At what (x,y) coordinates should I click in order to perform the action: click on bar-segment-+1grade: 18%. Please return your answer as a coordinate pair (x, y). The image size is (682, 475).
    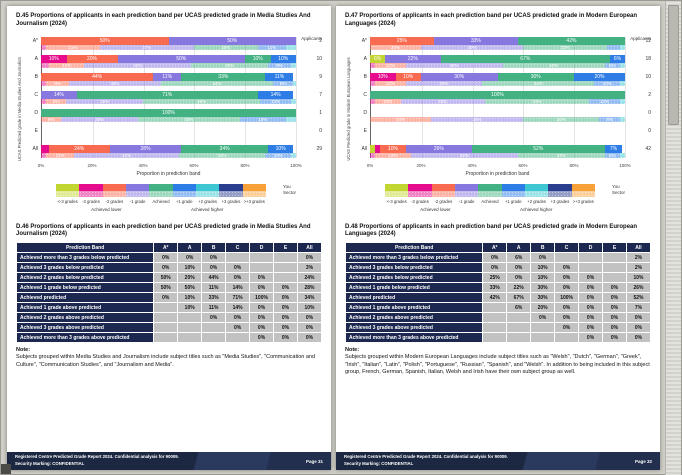
    Looking at the image, I should click on (262, 119).